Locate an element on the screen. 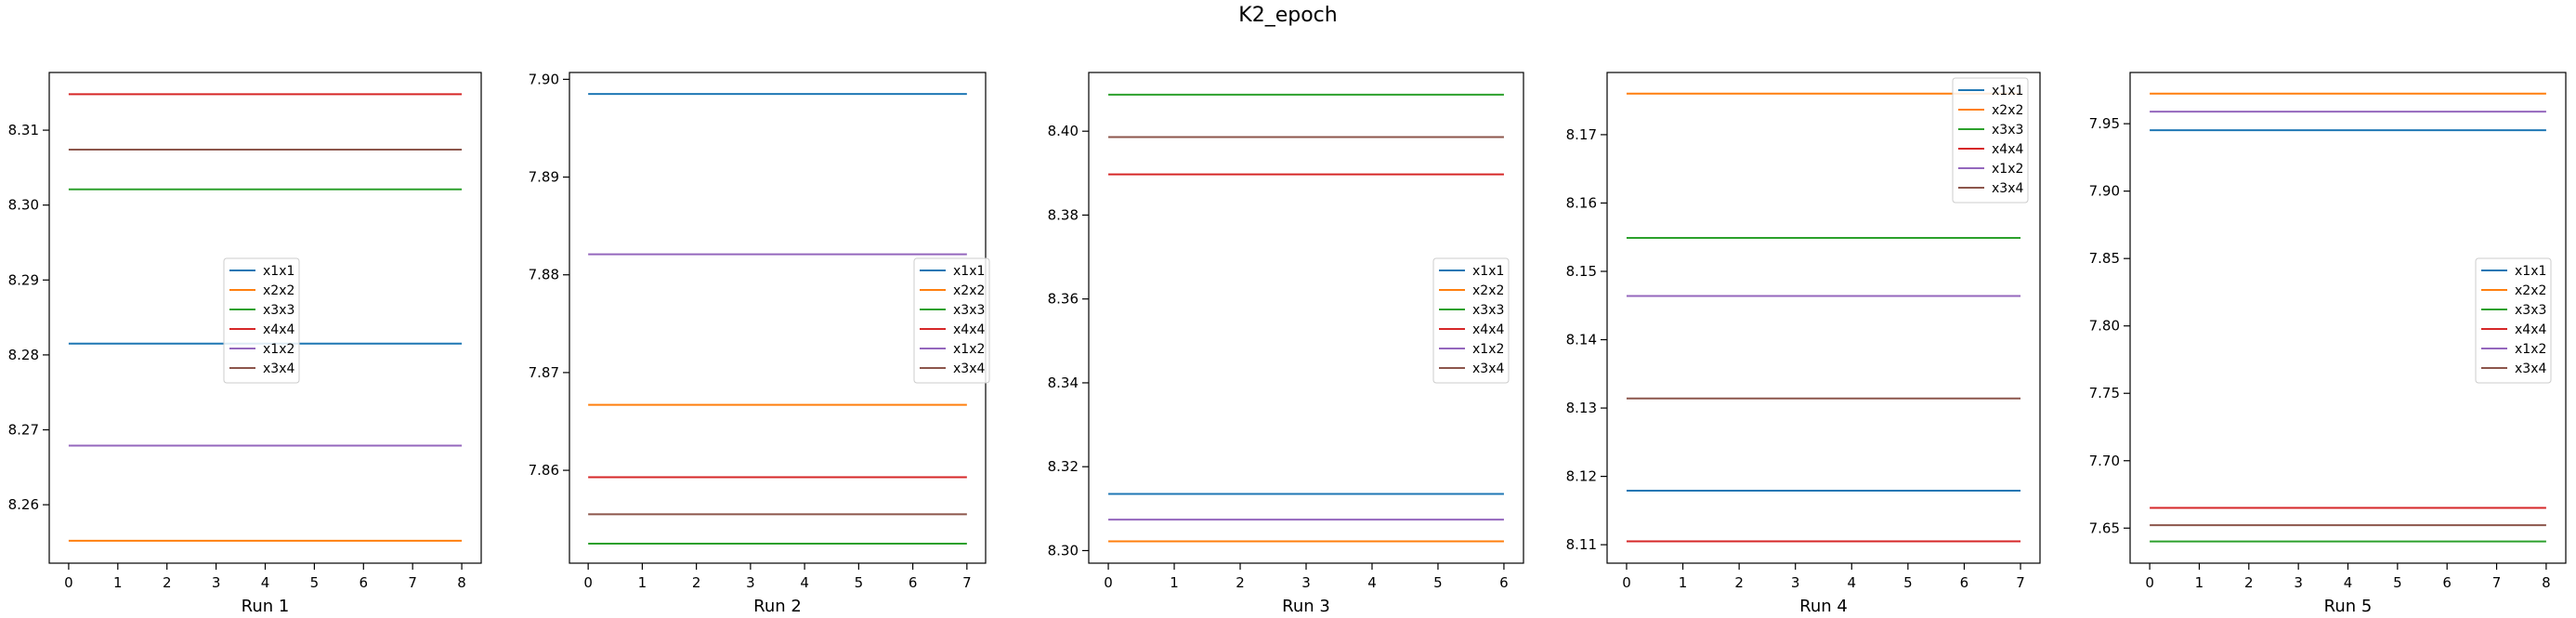 Image resolution: width=2576 pixels, height=618 pixels. y-tick-label: 7.80 is located at coordinates (2104, 326).